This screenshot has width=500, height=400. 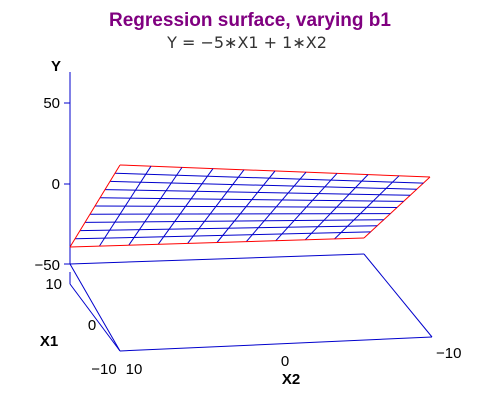 What do you see at coordinates (246, 42) in the screenshot?
I see `chart-subtitle: Y = −5∗X1 + 1∗X2` at bounding box center [246, 42].